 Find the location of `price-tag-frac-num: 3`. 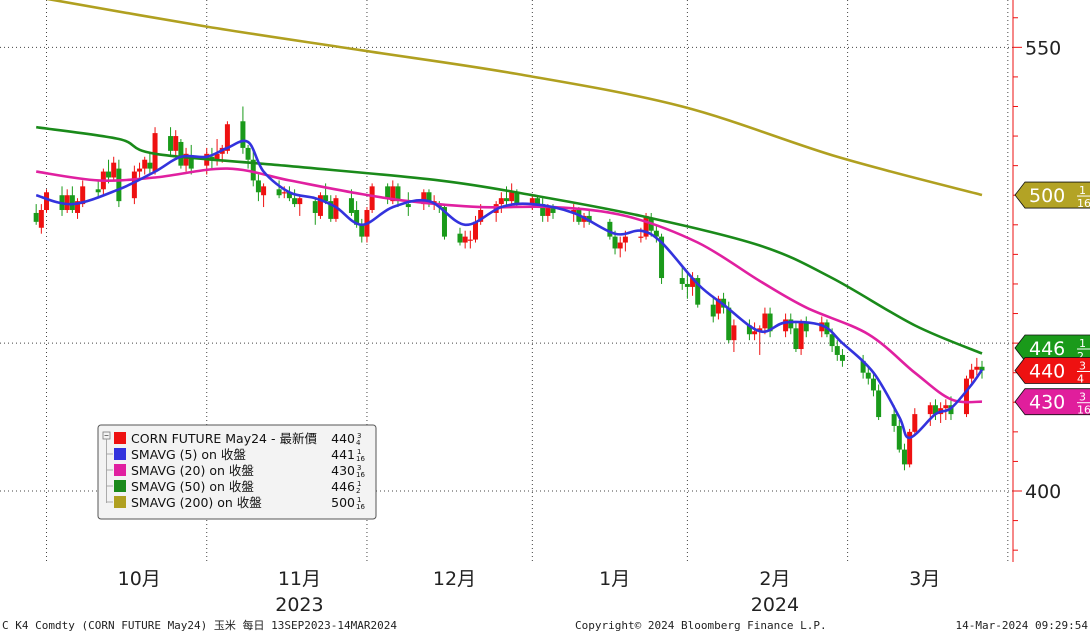

price-tag-frac-num: 3 is located at coordinates (1082, 397).